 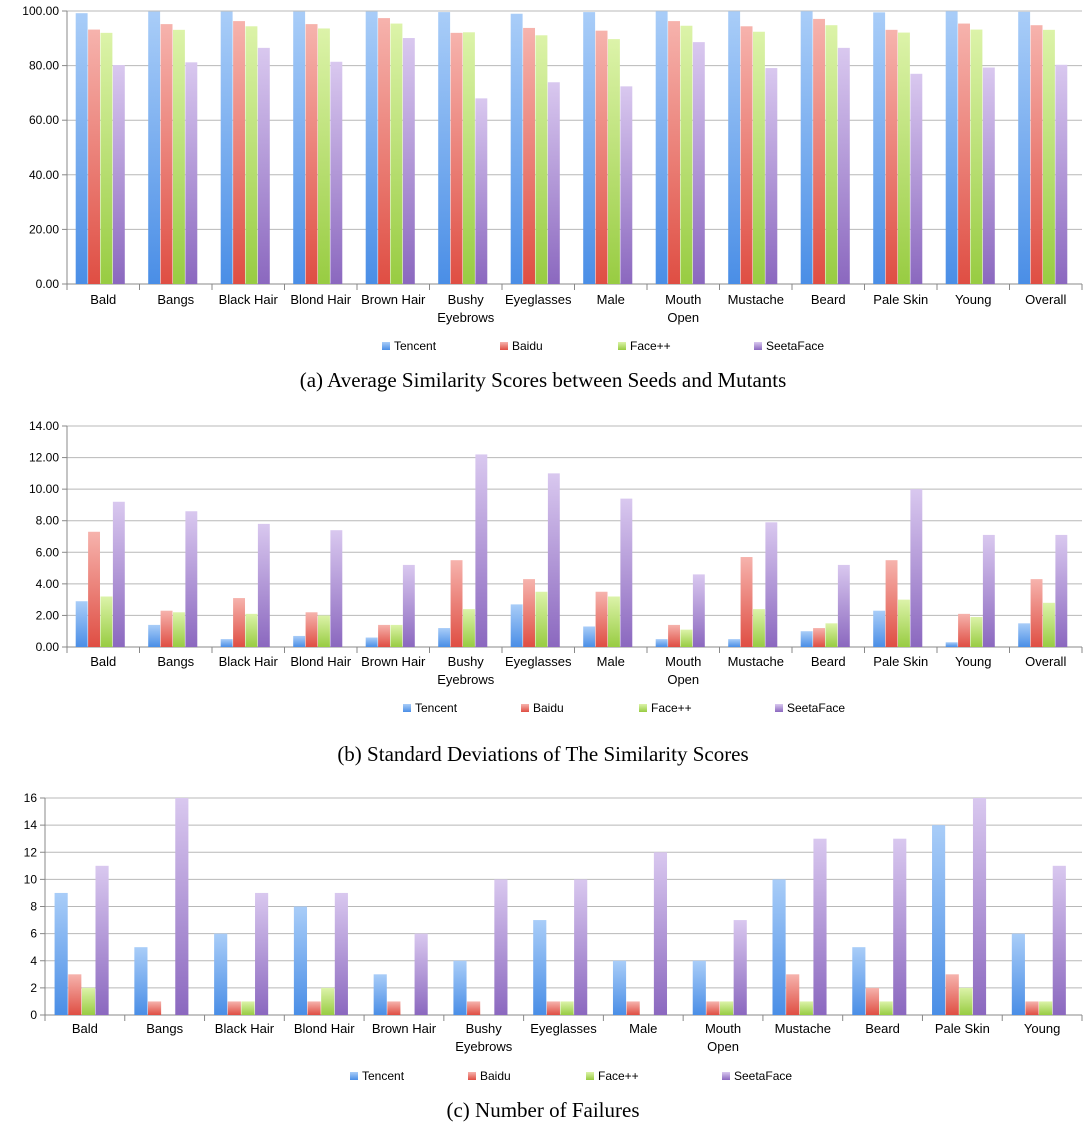 What do you see at coordinates (468, 158) in the screenshot?
I see `bar-bushy-eyebrows-face` at bounding box center [468, 158].